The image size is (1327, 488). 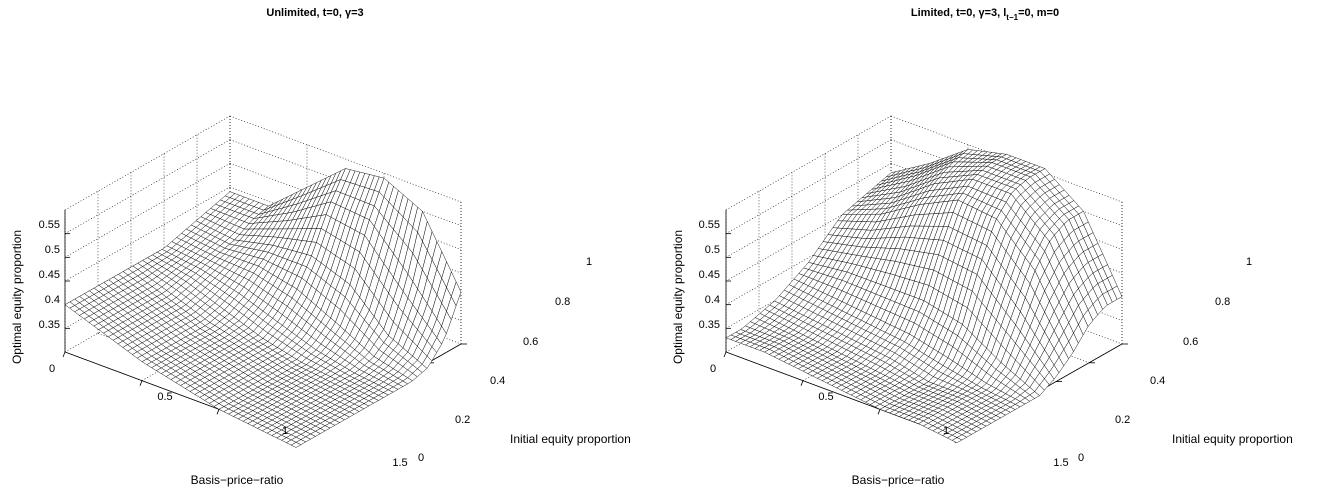 I want to click on chart-title: Unlimited, t=0, γ=3, so click(x=314, y=13).